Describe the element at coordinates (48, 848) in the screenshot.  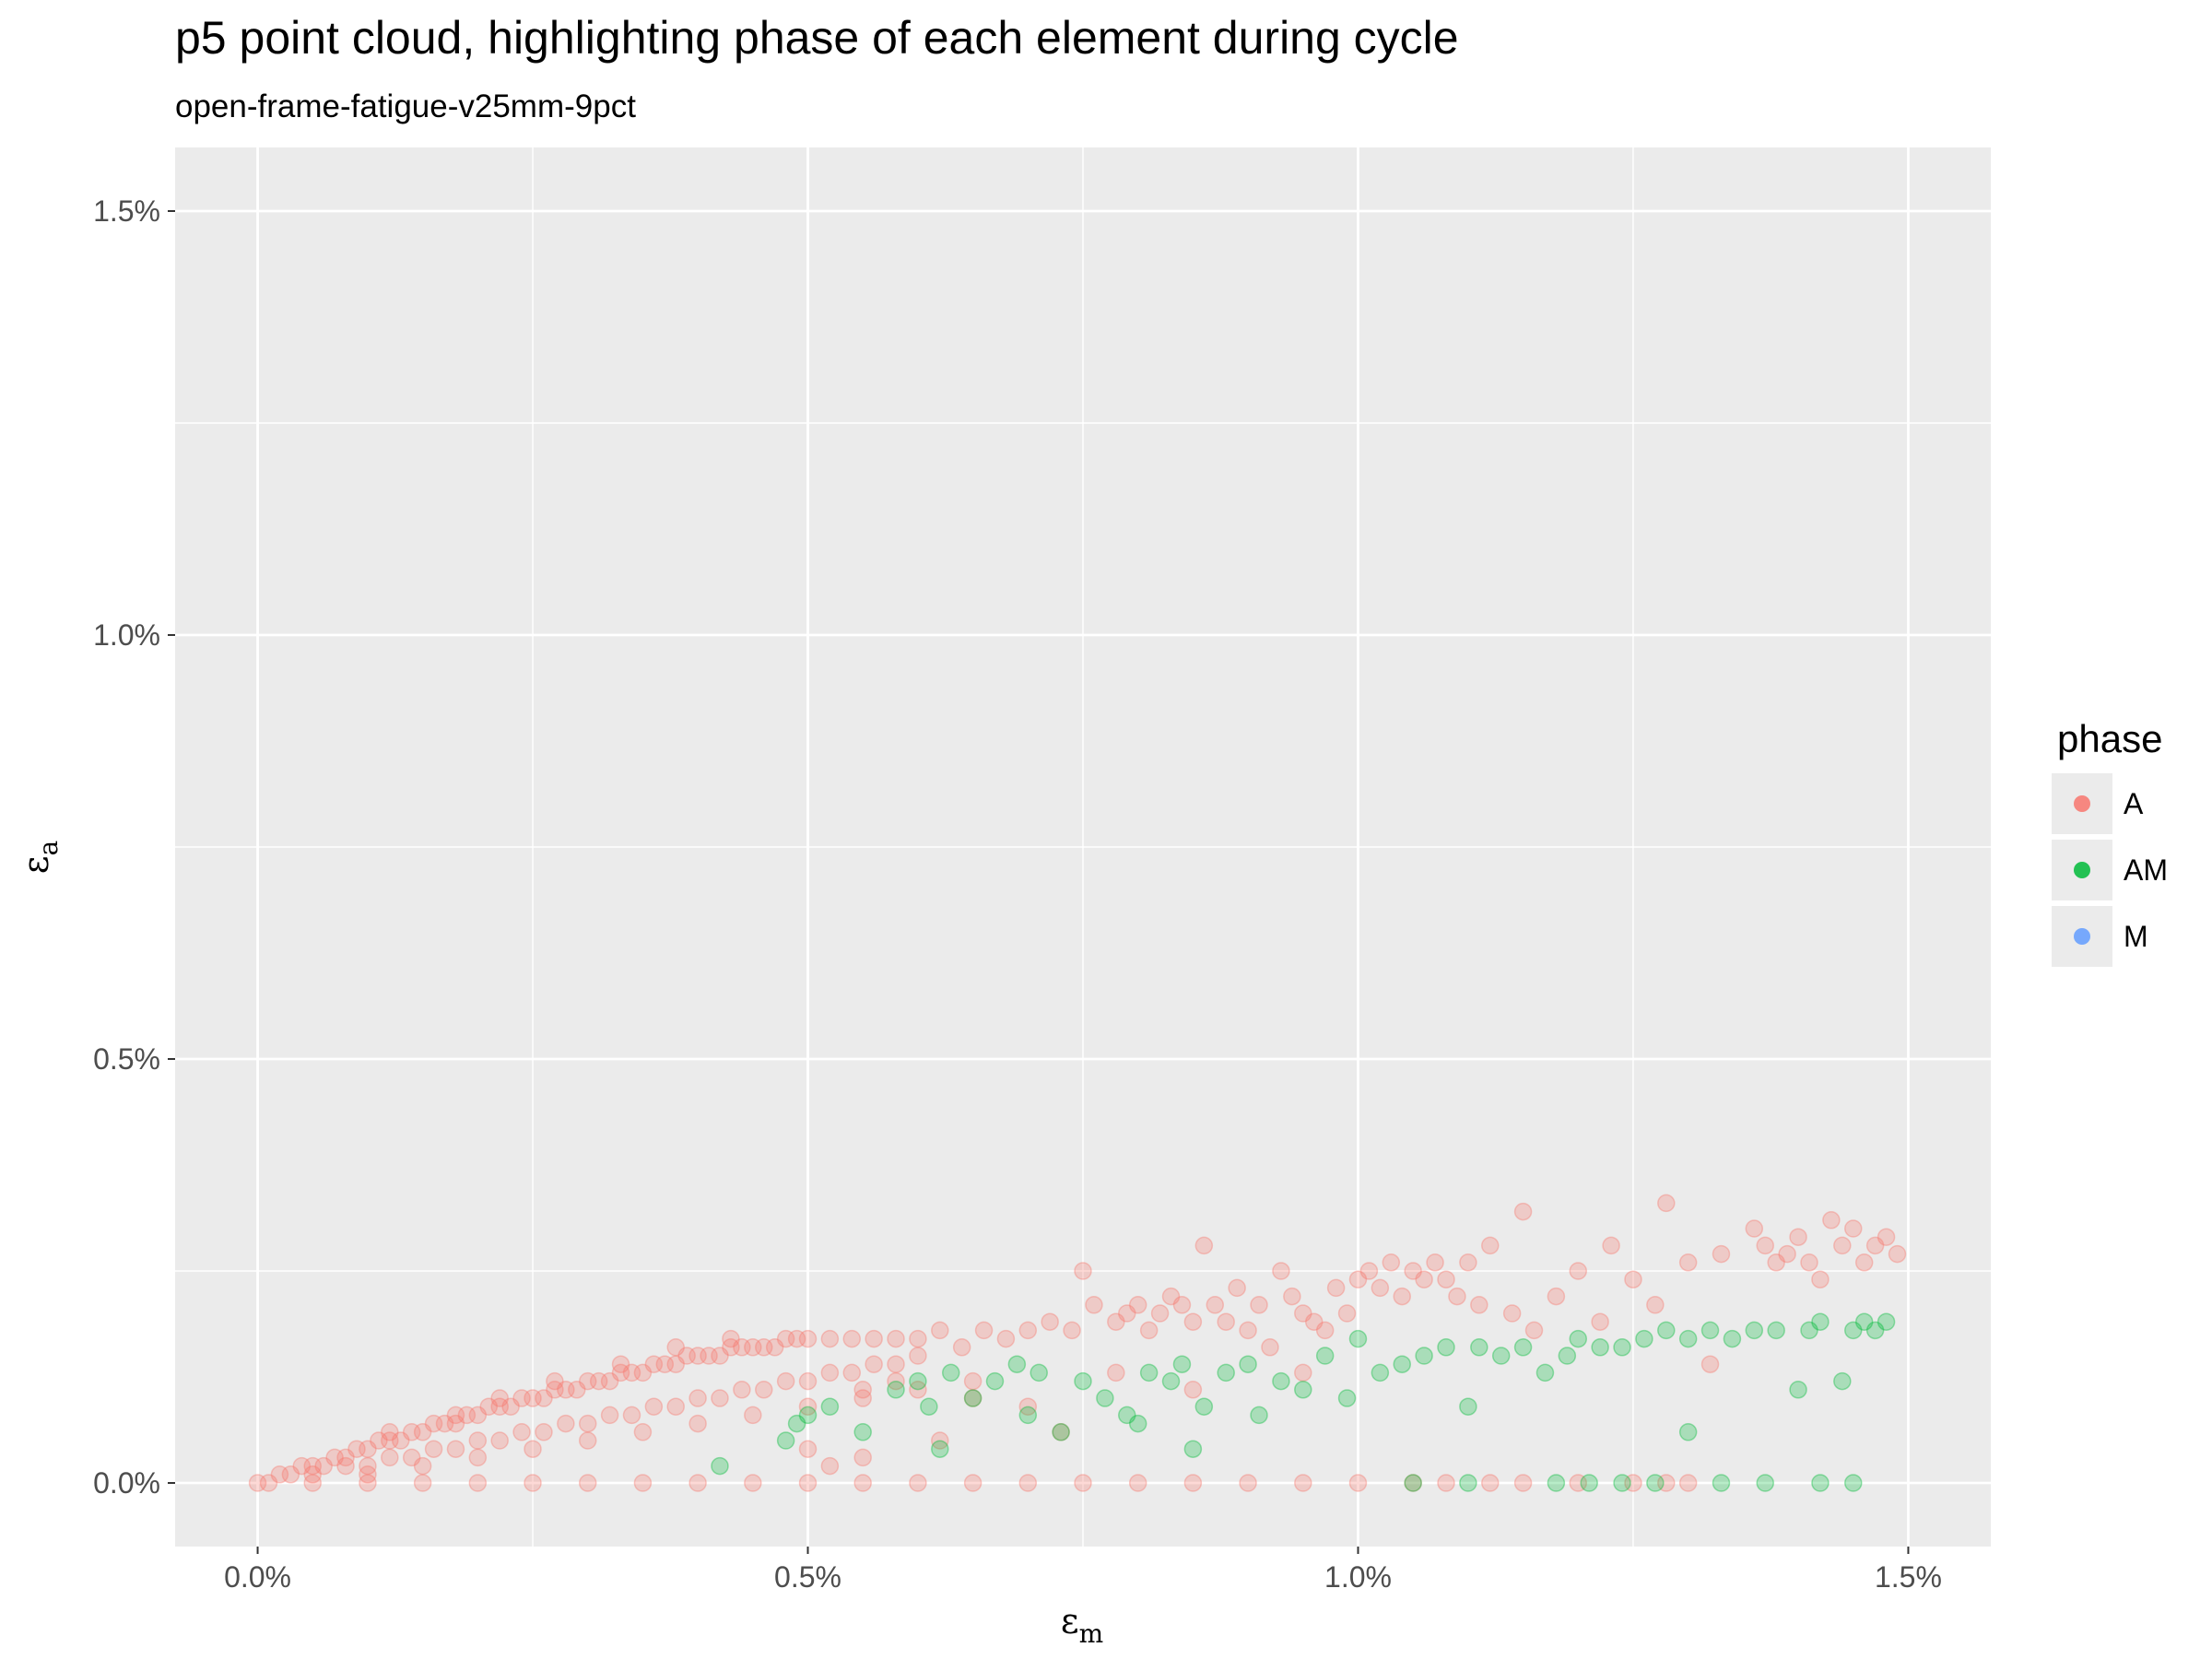
I see `y-axis-title-sub: a` at that location.